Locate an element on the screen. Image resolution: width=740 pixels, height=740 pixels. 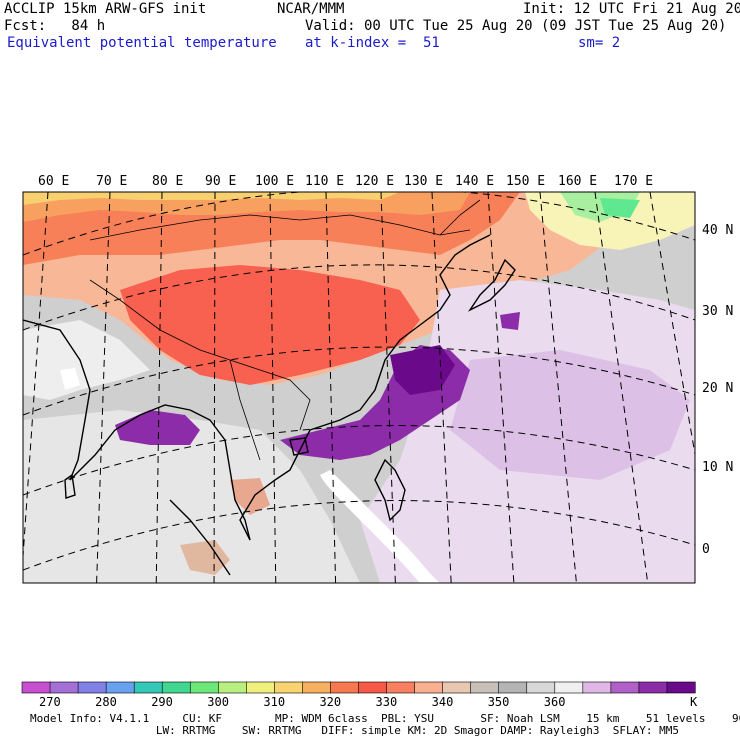
lat-label: 40 N is located at coordinates (717, 230).